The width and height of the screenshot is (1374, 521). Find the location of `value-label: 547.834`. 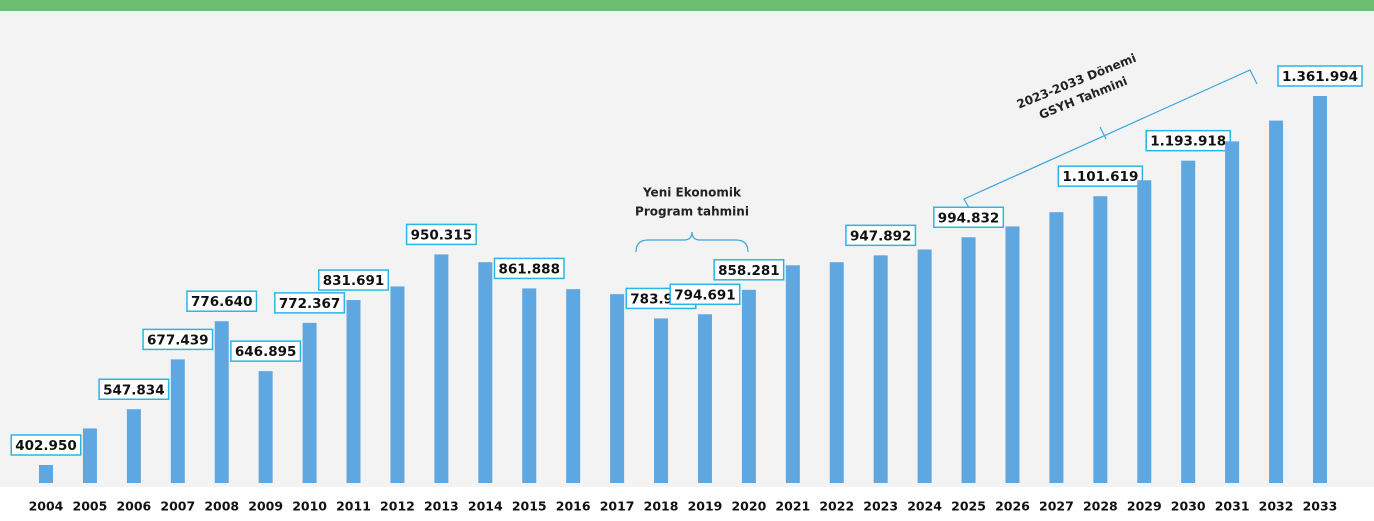

value-label: 547.834 is located at coordinates (134, 390).